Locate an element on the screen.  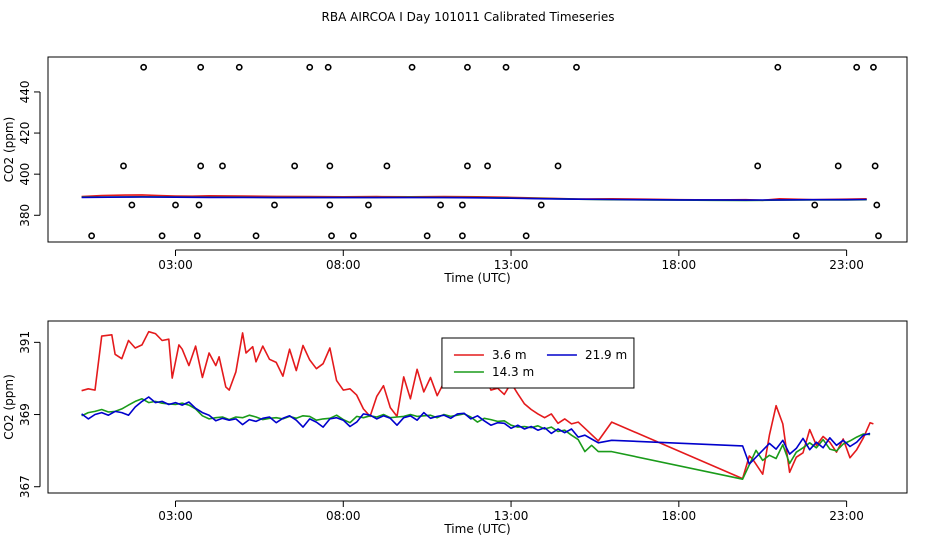
legend-box is located at coordinates (538, 363).